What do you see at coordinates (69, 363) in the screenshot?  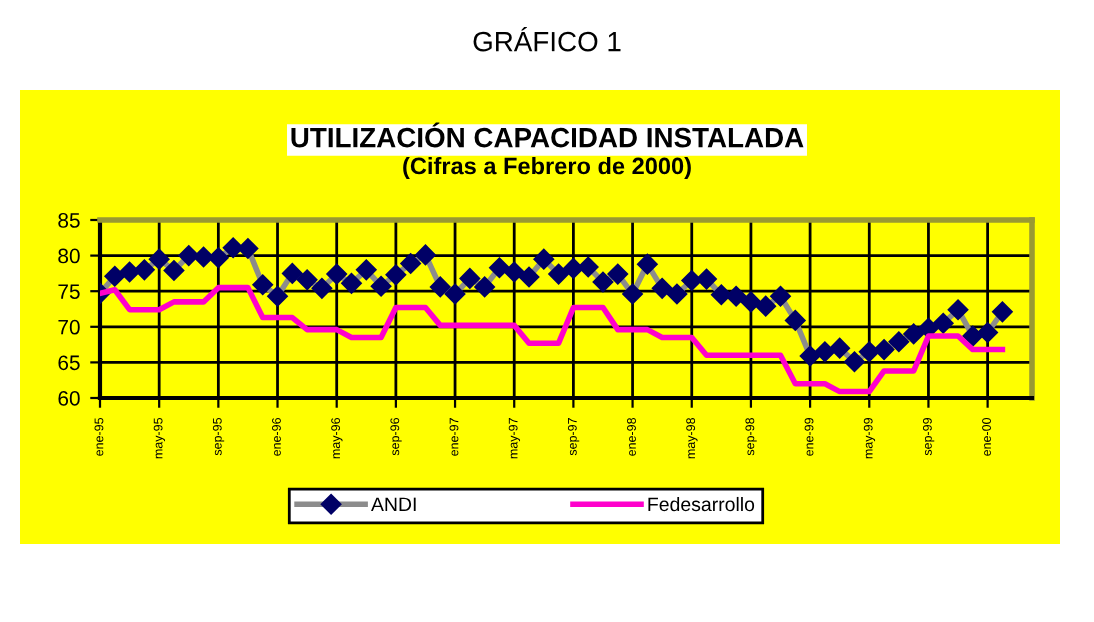 I see `y-tick-label: 65` at bounding box center [69, 363].